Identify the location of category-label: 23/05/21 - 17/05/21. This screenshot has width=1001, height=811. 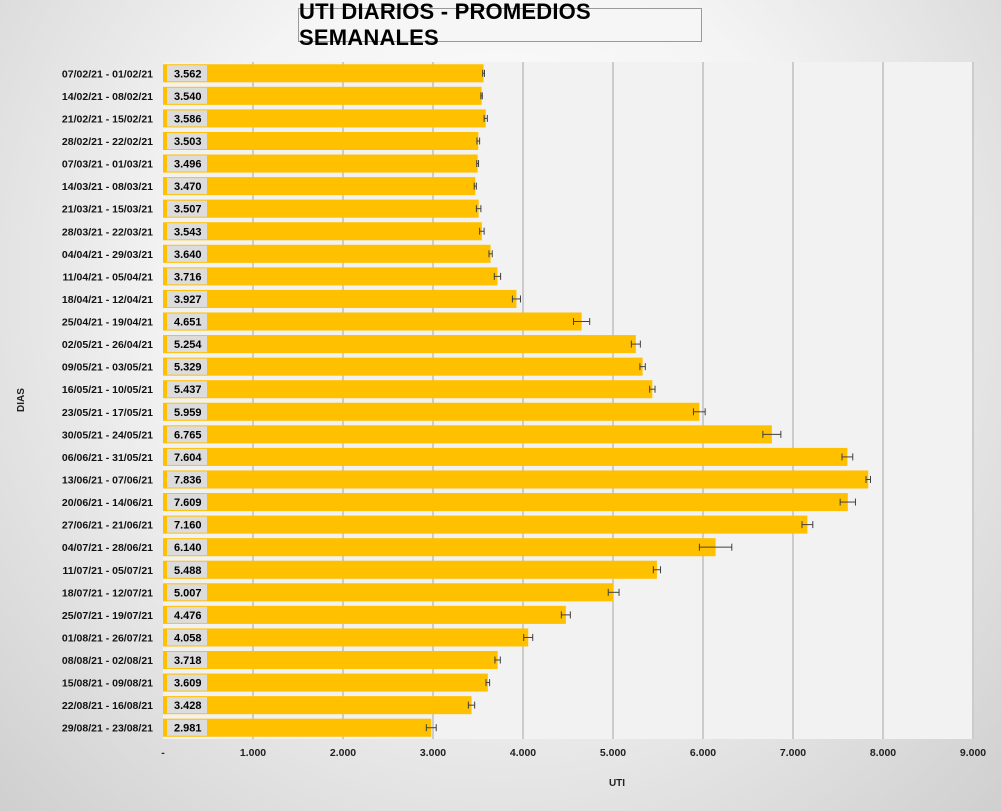
(107, 413).